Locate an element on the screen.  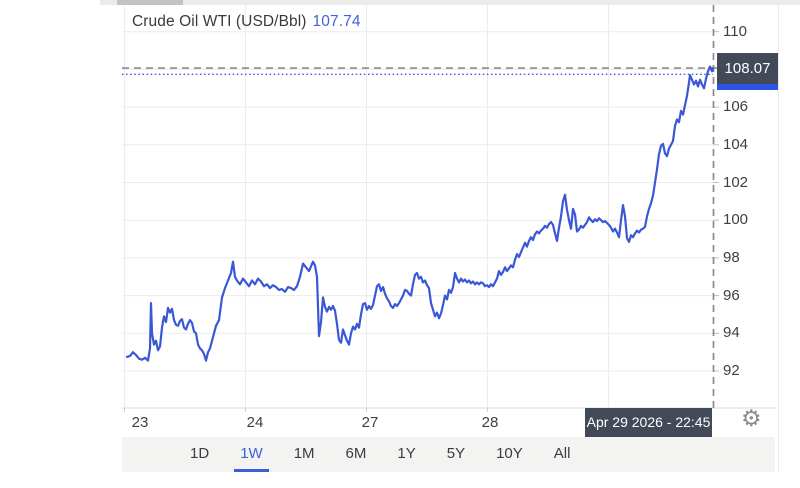
x-axis-label: 28 is located at coordinates (490, 422).